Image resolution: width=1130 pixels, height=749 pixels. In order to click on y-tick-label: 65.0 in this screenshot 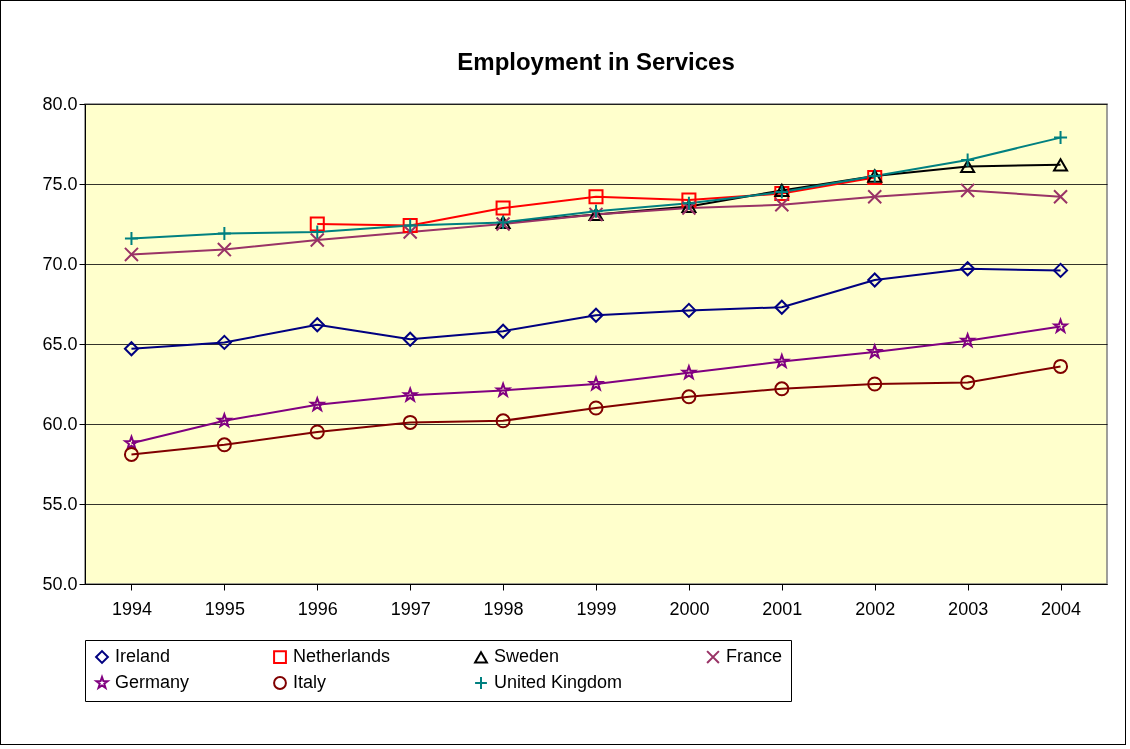, I will do `click(60, 343)`.